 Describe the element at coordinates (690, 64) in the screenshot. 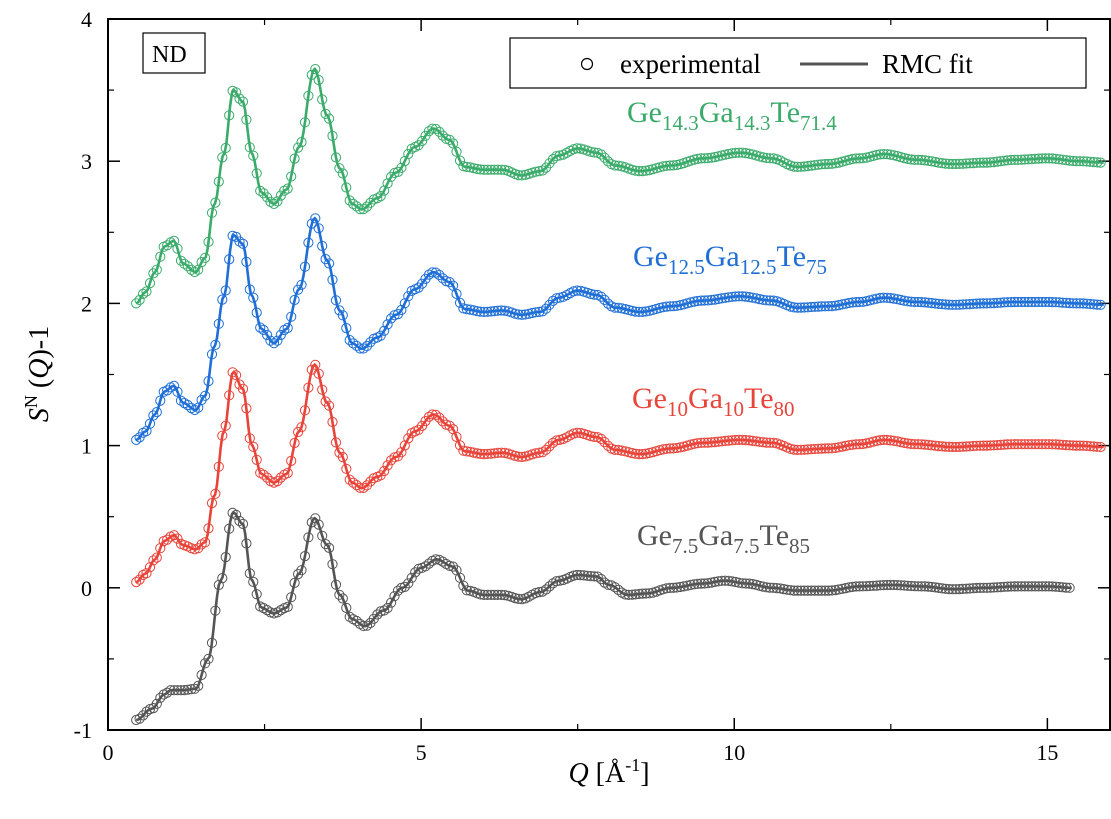

I see `legend-experimental-label: experimental` at that location.